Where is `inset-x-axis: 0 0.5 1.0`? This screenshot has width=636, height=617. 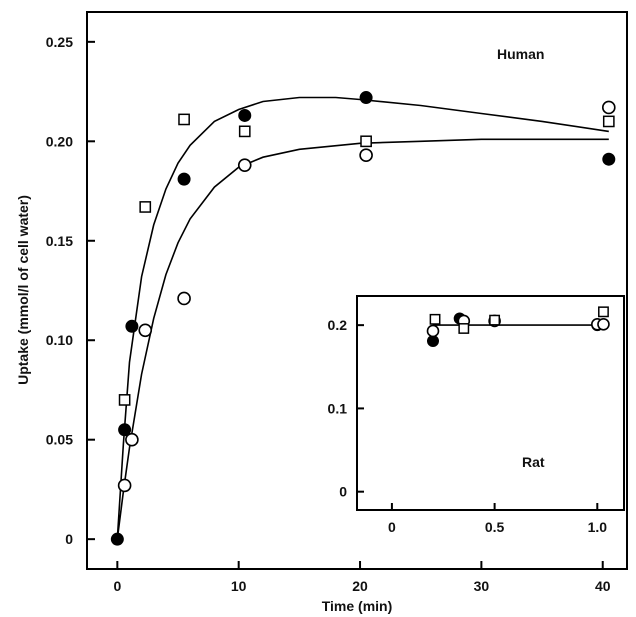 inset-x-axis: 0 0.5 1.0 is located at coordinates (497, 519).